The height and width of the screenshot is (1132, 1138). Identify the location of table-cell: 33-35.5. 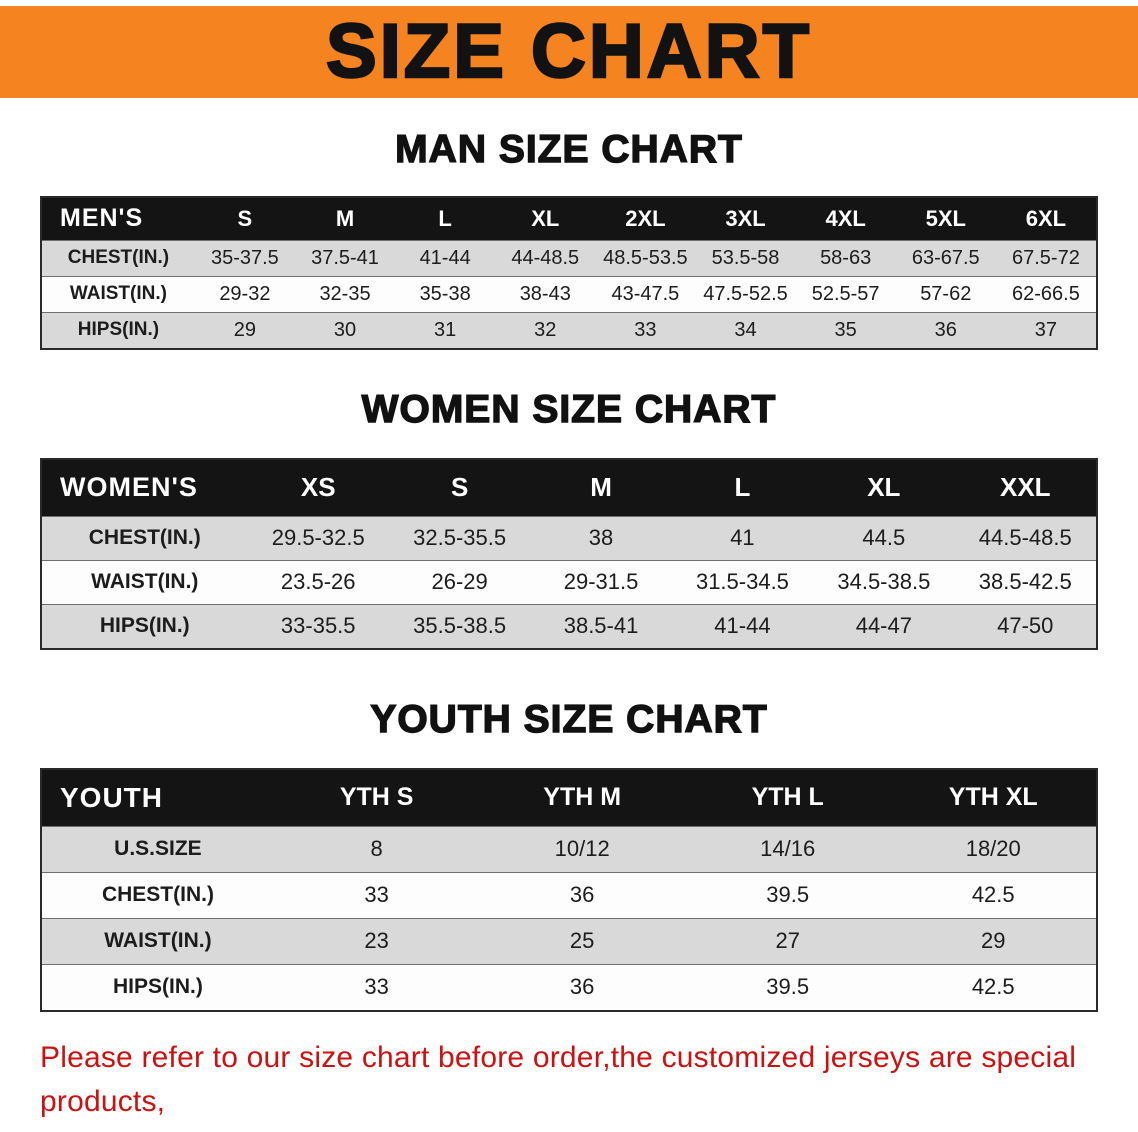
(318, 626).